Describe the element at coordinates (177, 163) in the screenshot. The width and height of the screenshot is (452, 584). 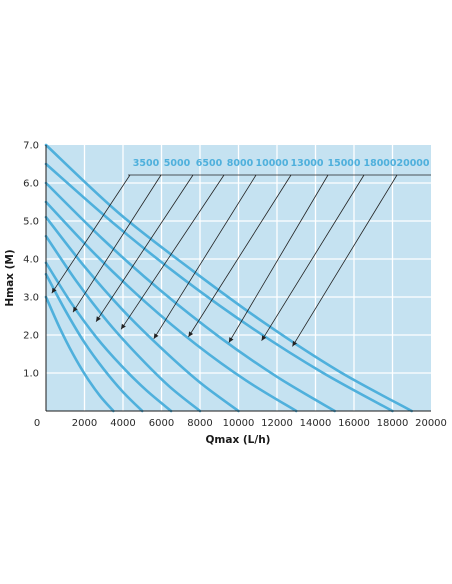
I see `model-label-5000: 5000` at that location.